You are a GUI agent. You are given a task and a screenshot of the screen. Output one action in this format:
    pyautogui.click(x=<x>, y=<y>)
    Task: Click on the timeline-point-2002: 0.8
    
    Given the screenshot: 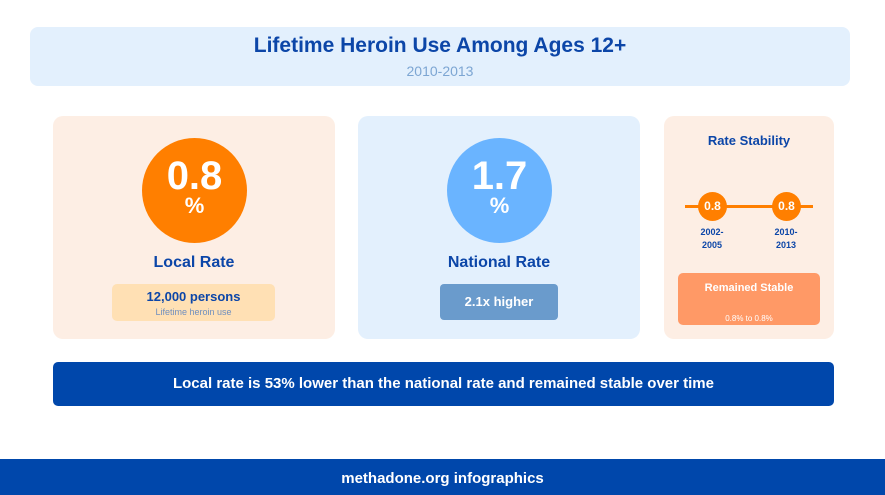 What is the action you would take?
    pyautogui.click(x=712, y=206)
    